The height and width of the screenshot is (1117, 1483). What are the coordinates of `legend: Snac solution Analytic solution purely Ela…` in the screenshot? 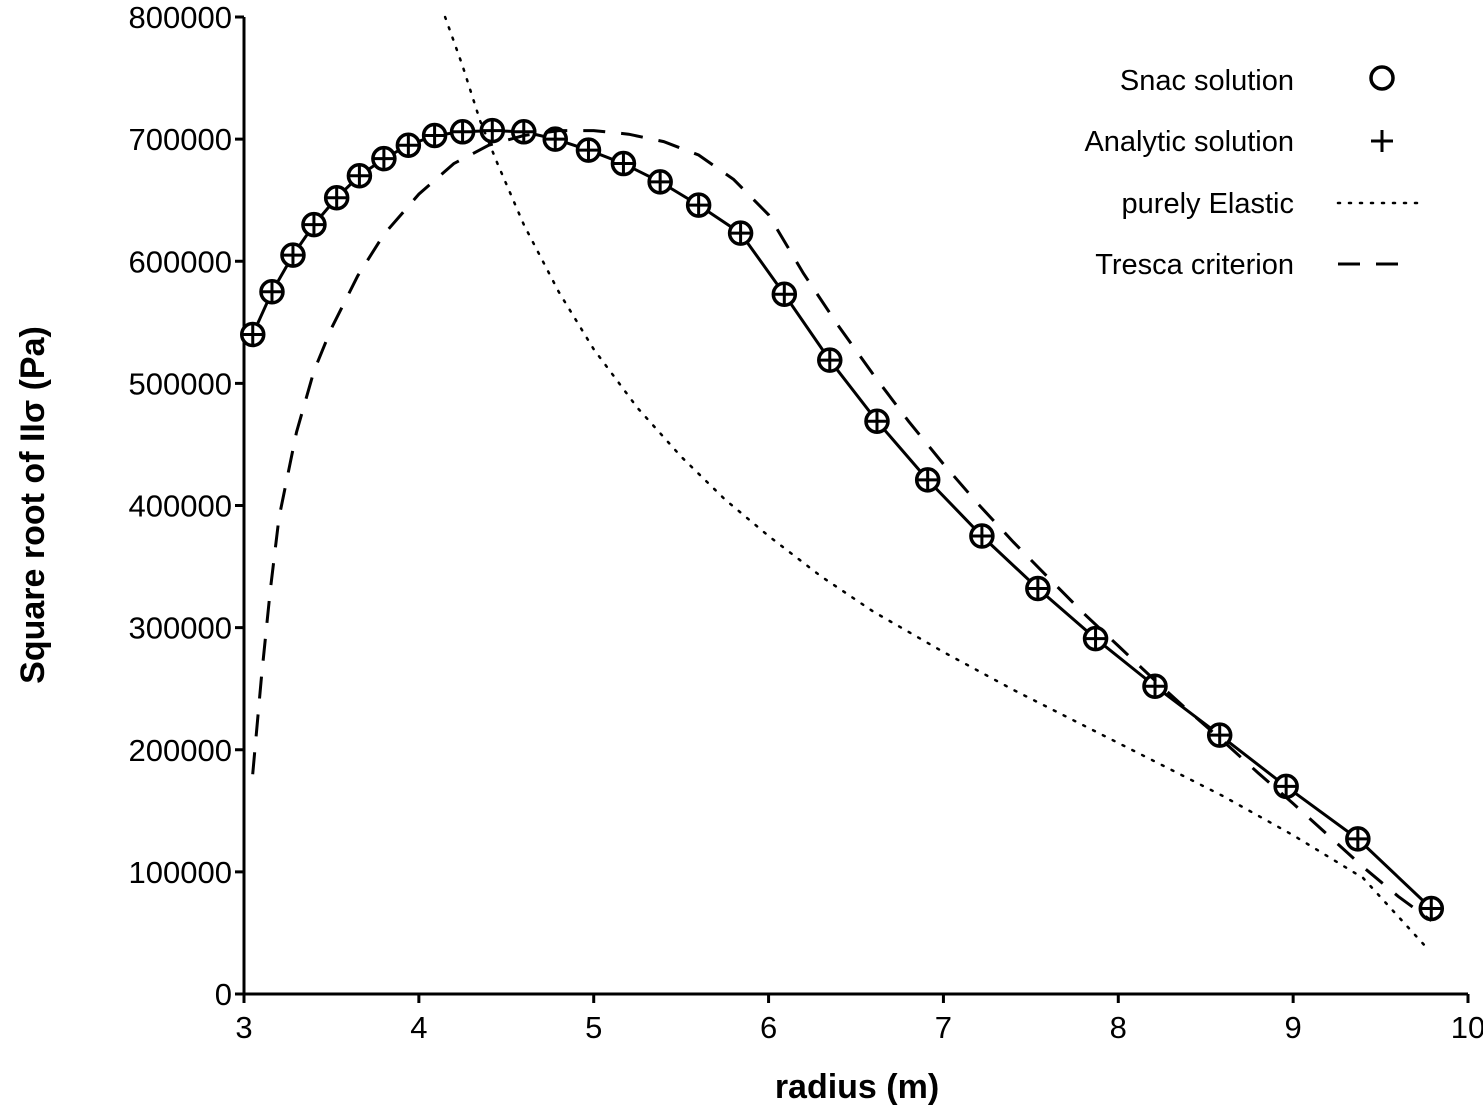 It's located at (1255, 173).